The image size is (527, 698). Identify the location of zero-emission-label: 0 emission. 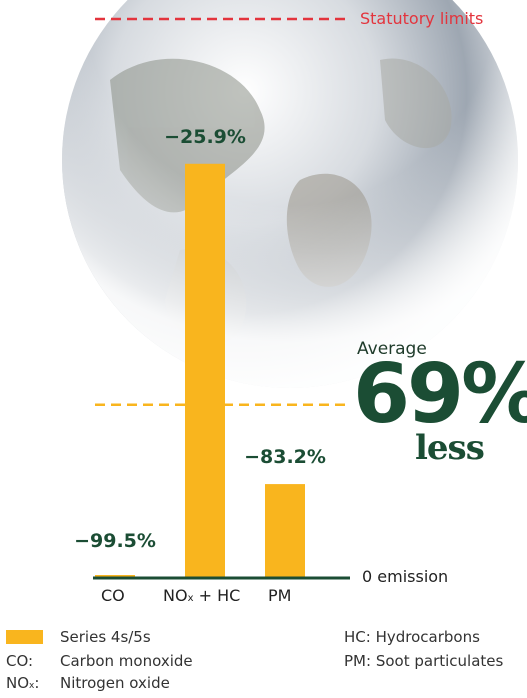
(405, 576).